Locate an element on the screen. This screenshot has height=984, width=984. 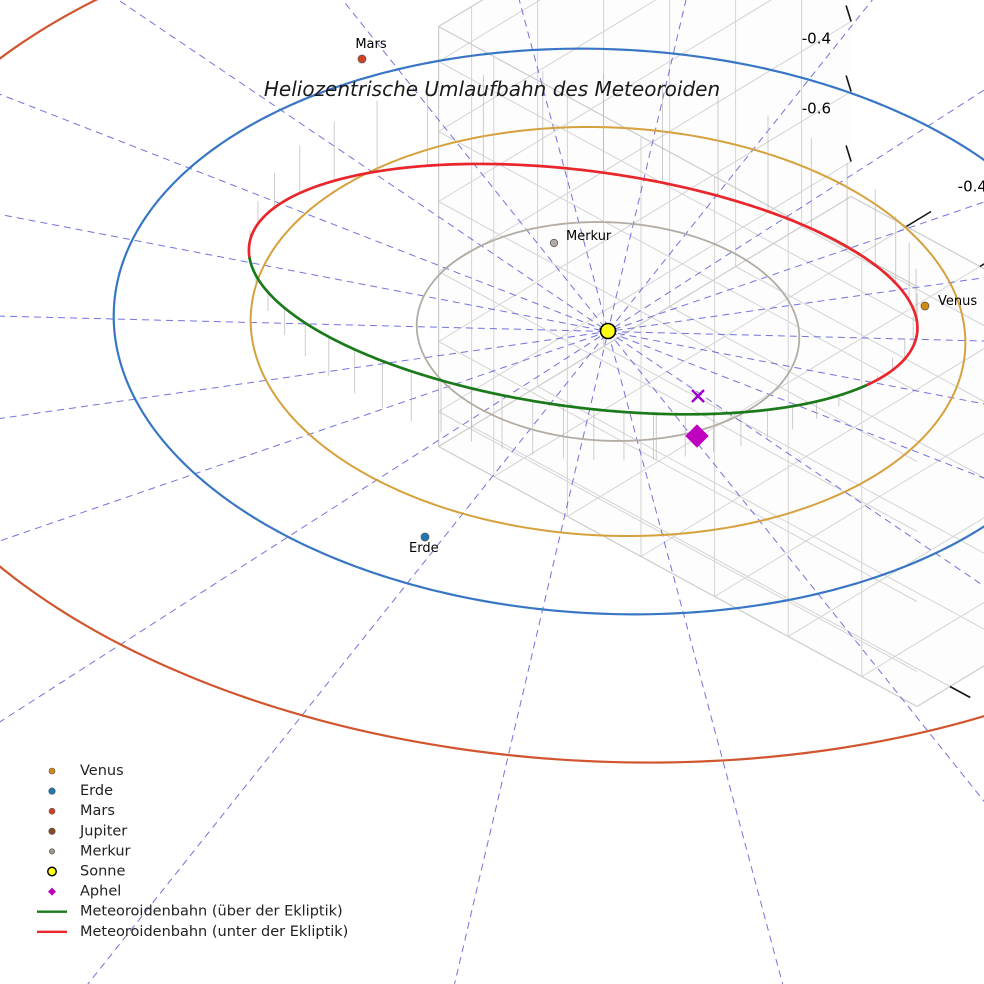
legend-item: Meteoroidenbahn (über der Ekliptik) is located at coordinates (190, 912).